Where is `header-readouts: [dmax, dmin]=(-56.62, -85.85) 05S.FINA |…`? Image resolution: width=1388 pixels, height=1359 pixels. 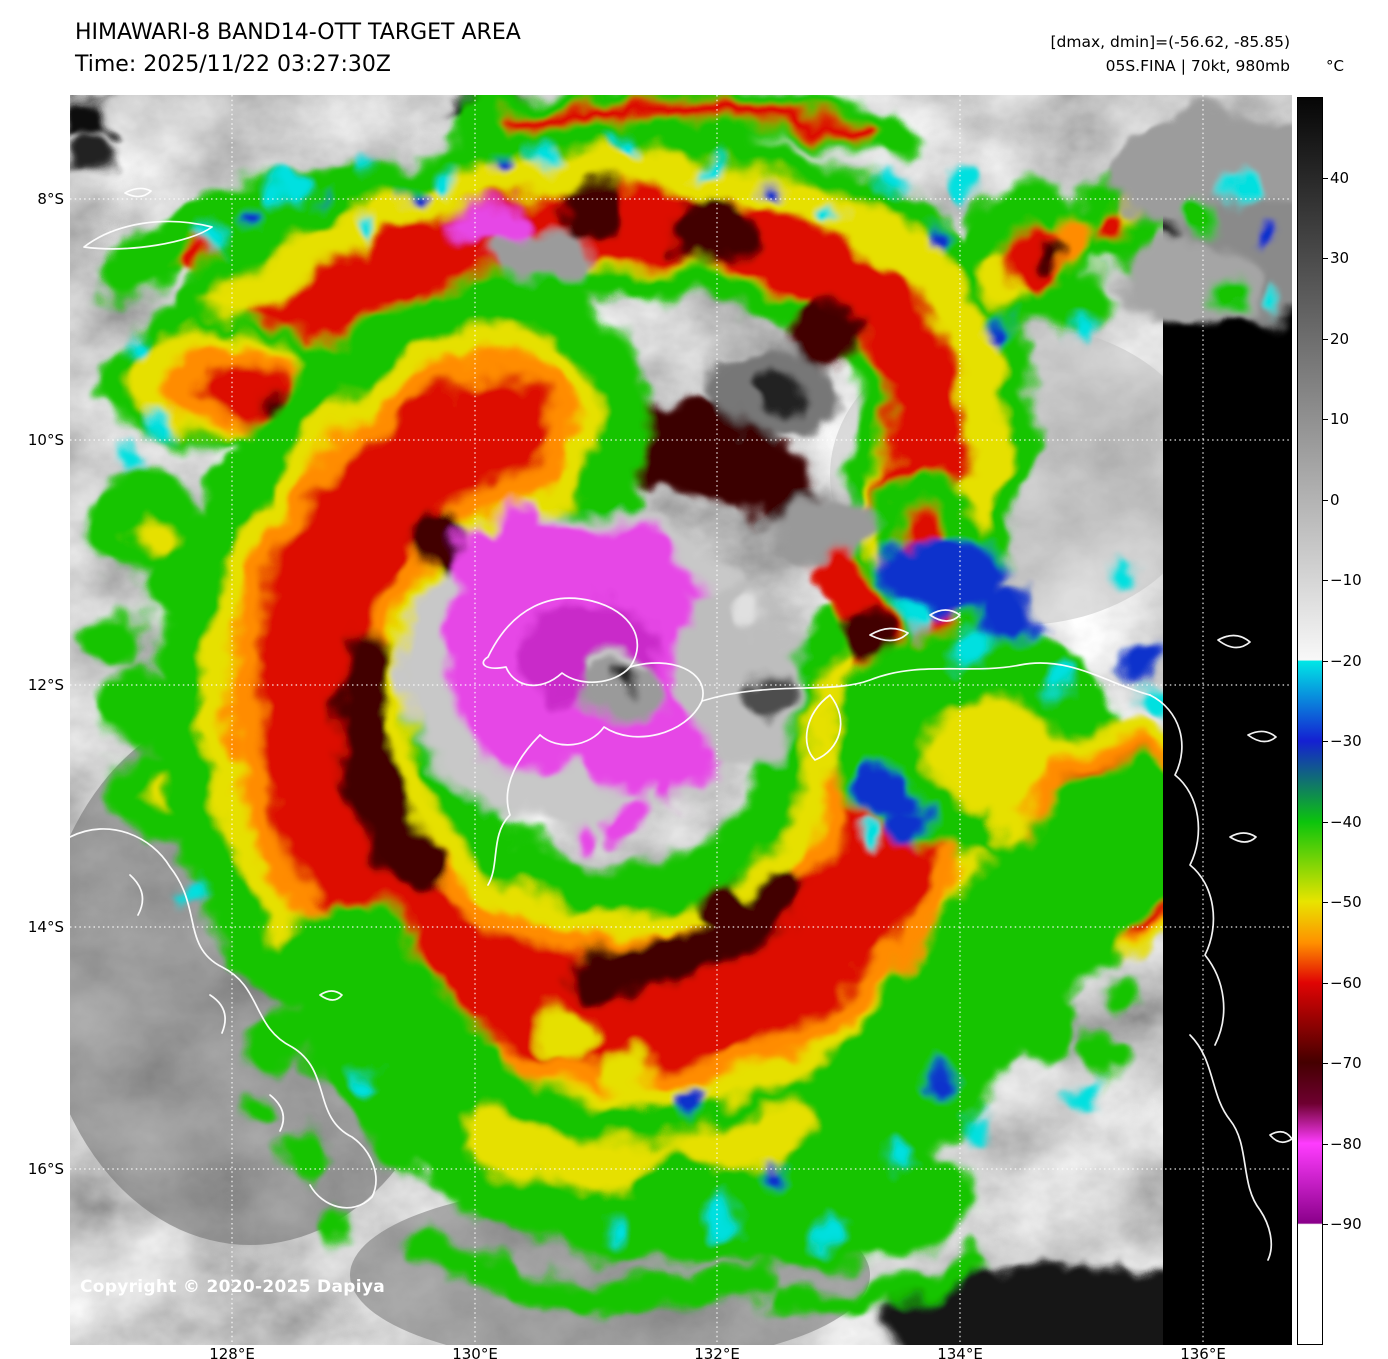
header-readouts: [dmax, dmin]=(-56.62, -85.85) 05S.FINA |… is located at coordinates (1171, 54).